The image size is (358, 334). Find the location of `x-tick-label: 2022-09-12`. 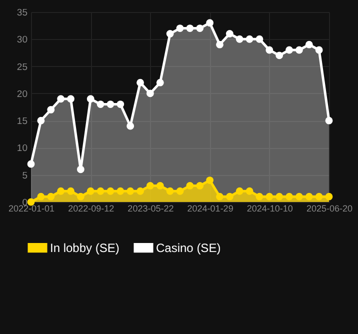

x-tick-label: 2022-09-12 is located at coordinates (91, 209).